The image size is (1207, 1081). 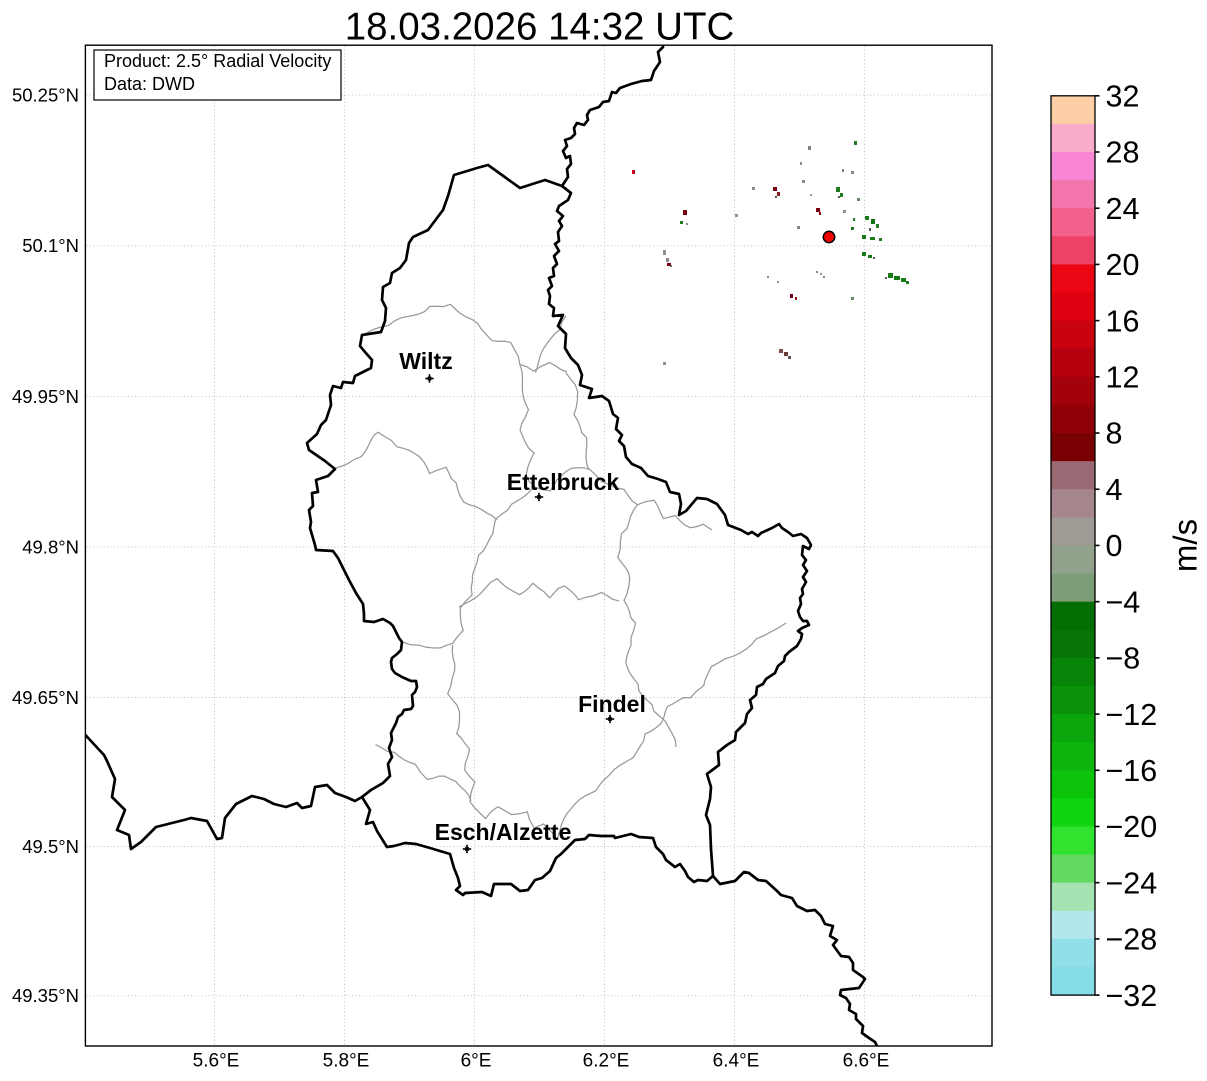 I want to click on svg-text: 16, so click(x=1123, y=321).